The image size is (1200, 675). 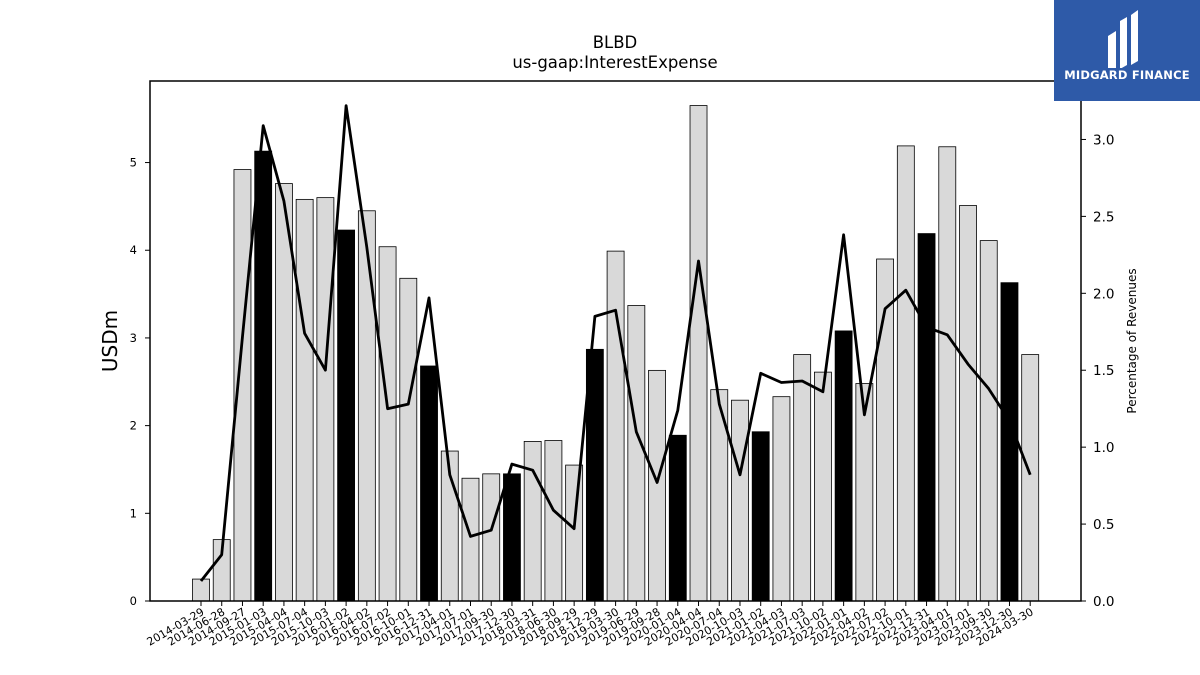 I want to click on chart-title: BLBD, so click(x=615, y=42).